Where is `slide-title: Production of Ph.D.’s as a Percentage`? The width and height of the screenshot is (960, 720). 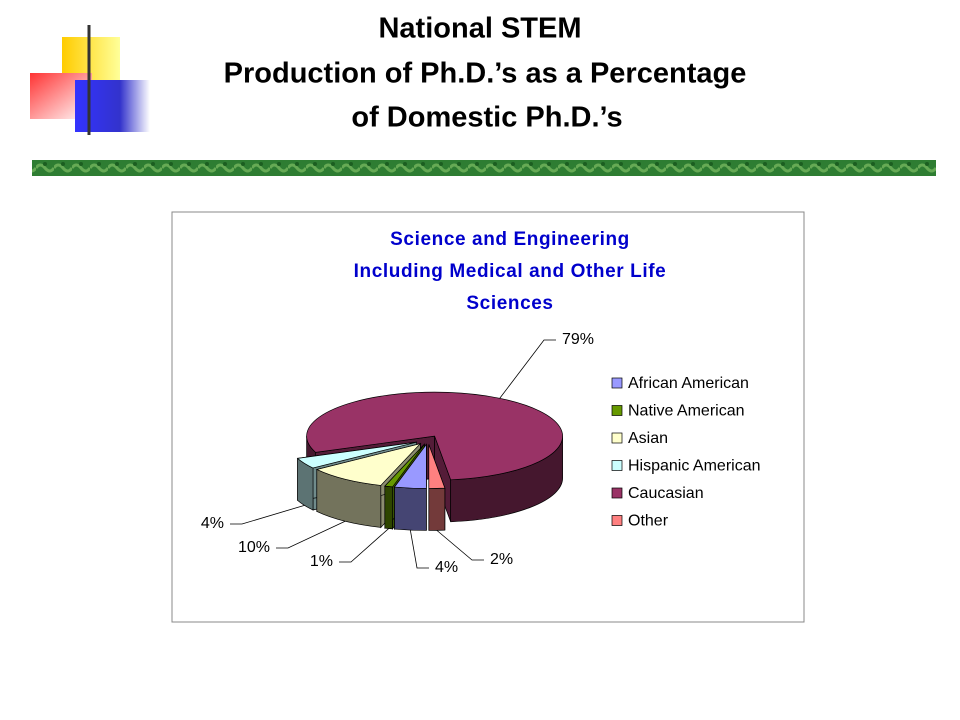
slide-title: Production of Ph.D.’s as a Percentage is located at coordinates (485, 74).